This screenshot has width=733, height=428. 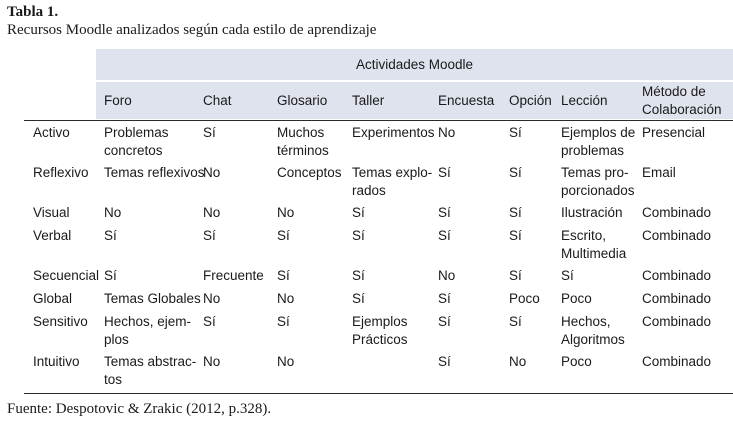 What do you see at coordinates (154, 172) in the screenshot?
I see `table-cell: Temas reflexivos` at bounding box center [154, 172].